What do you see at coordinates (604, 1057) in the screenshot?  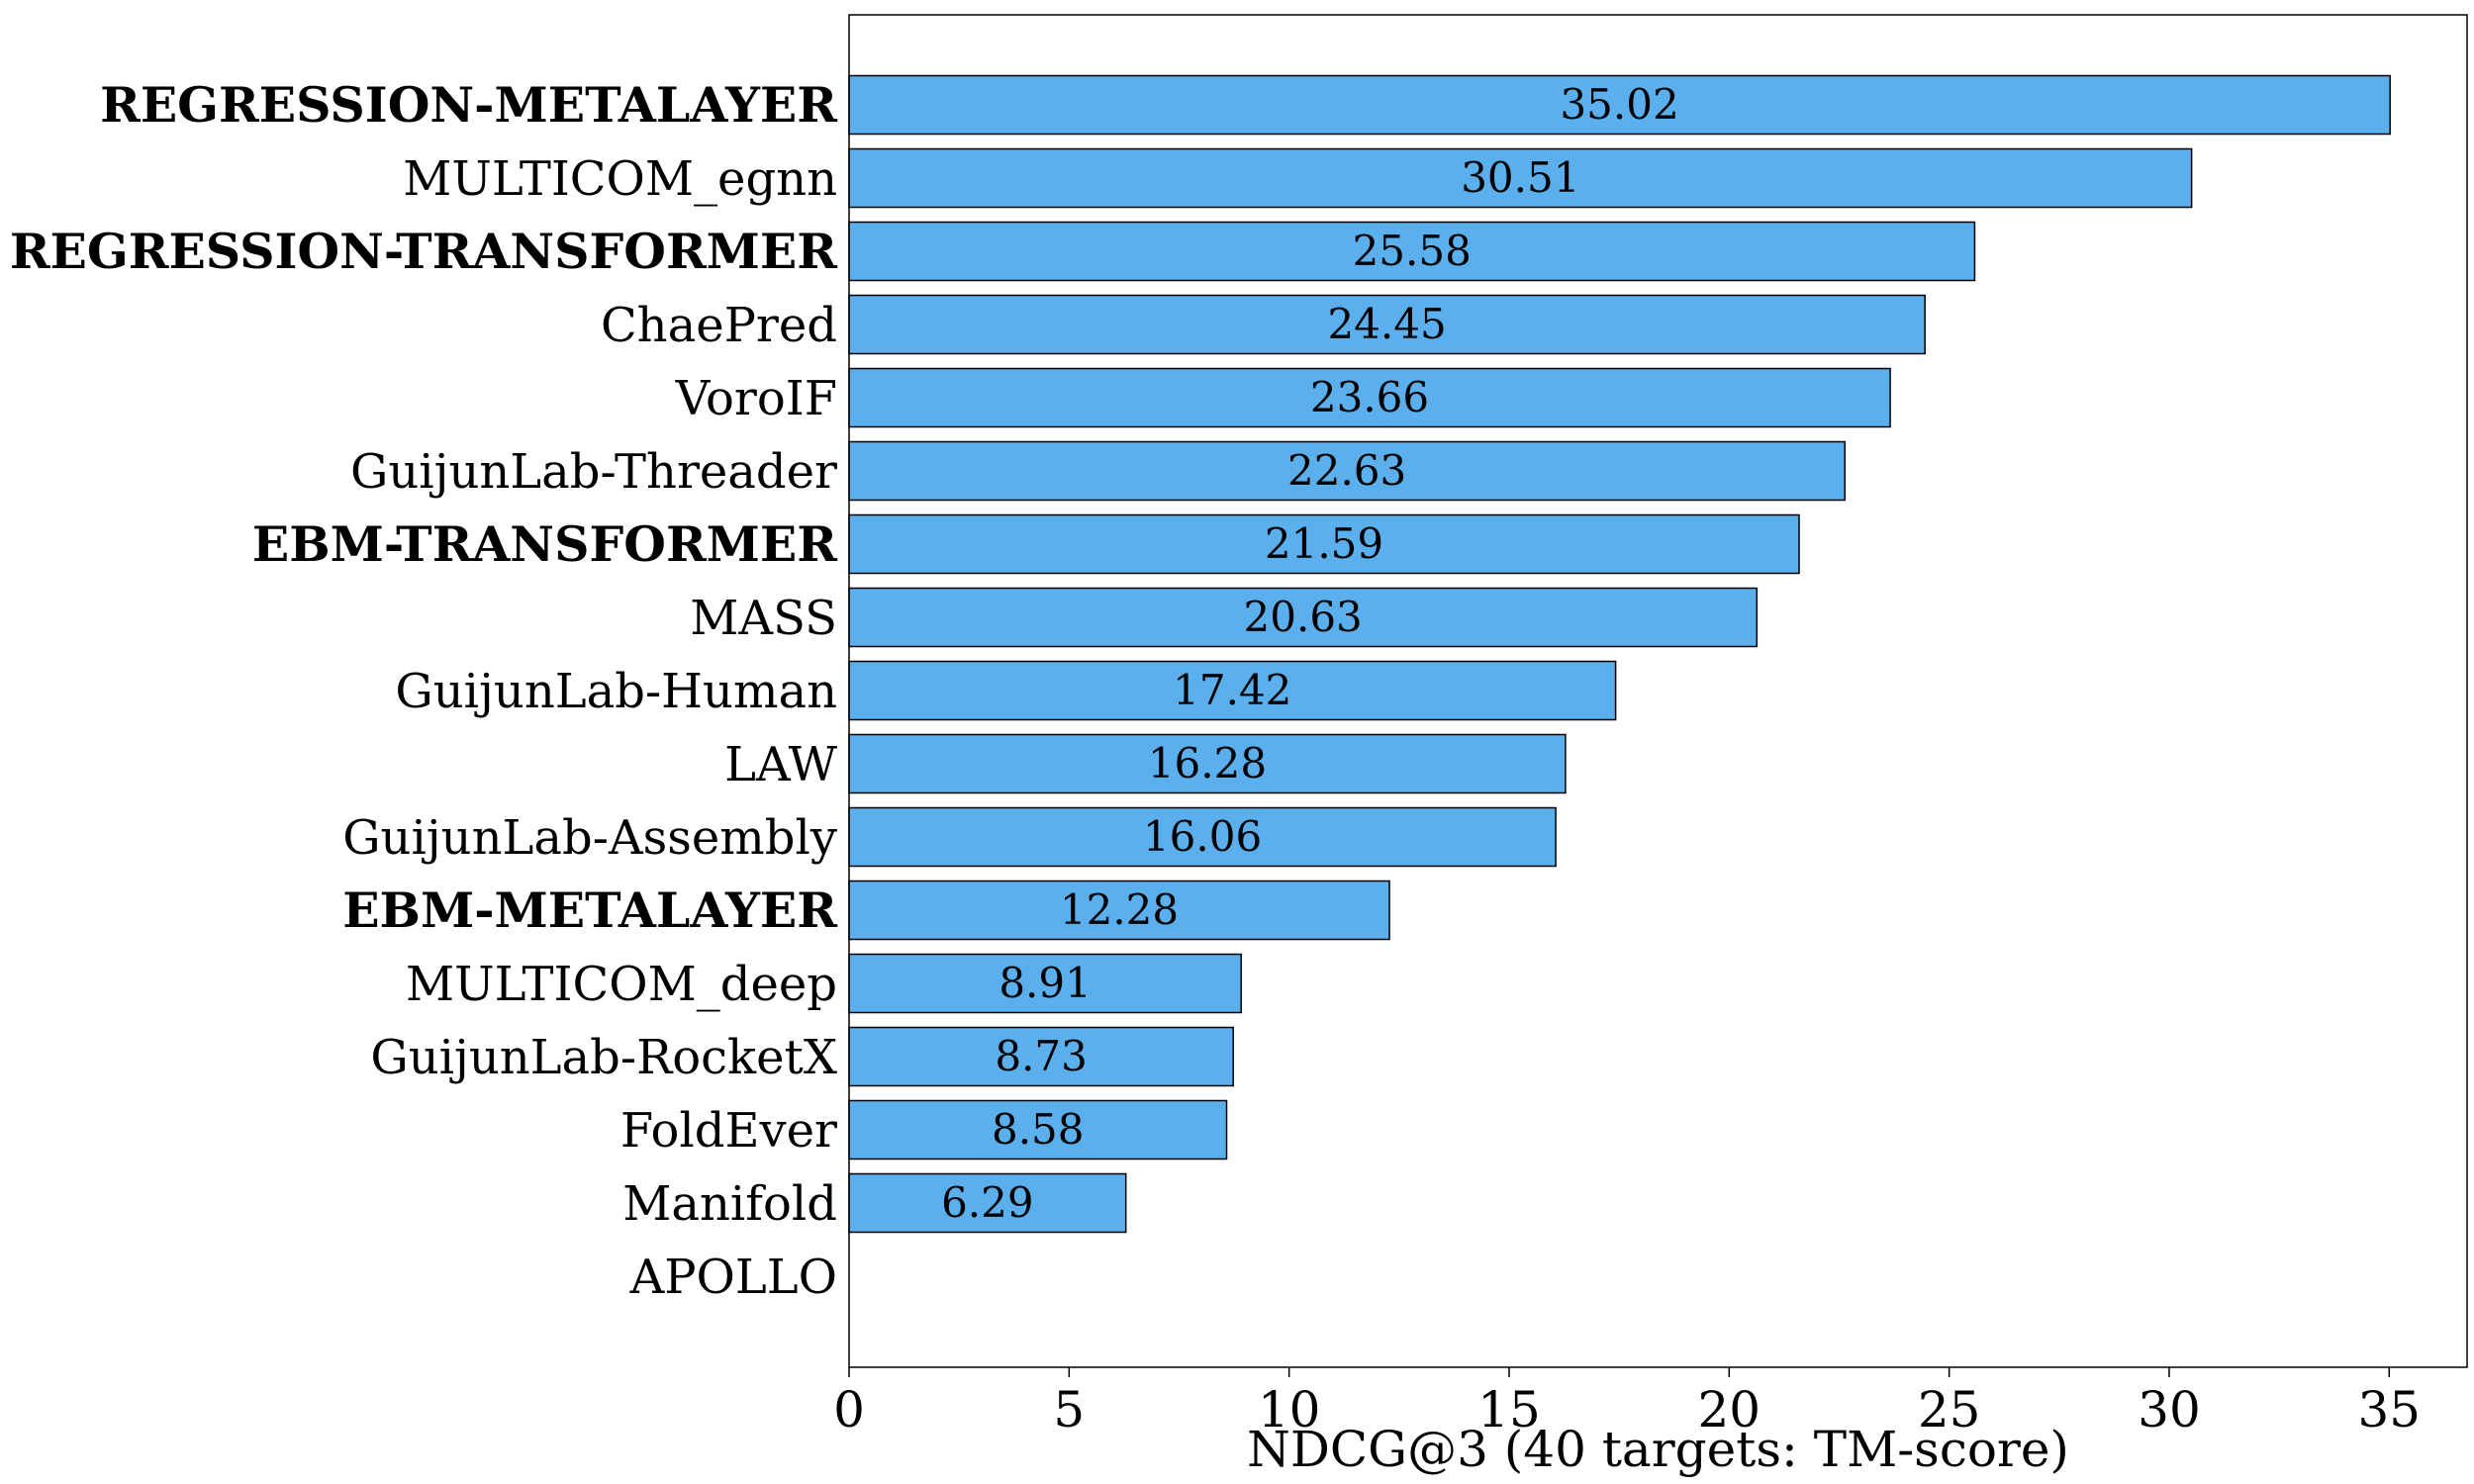 I see `category-label-guijunlab-rocketx: GuijunLab-RocketX` at bounding box center [604, 1057].